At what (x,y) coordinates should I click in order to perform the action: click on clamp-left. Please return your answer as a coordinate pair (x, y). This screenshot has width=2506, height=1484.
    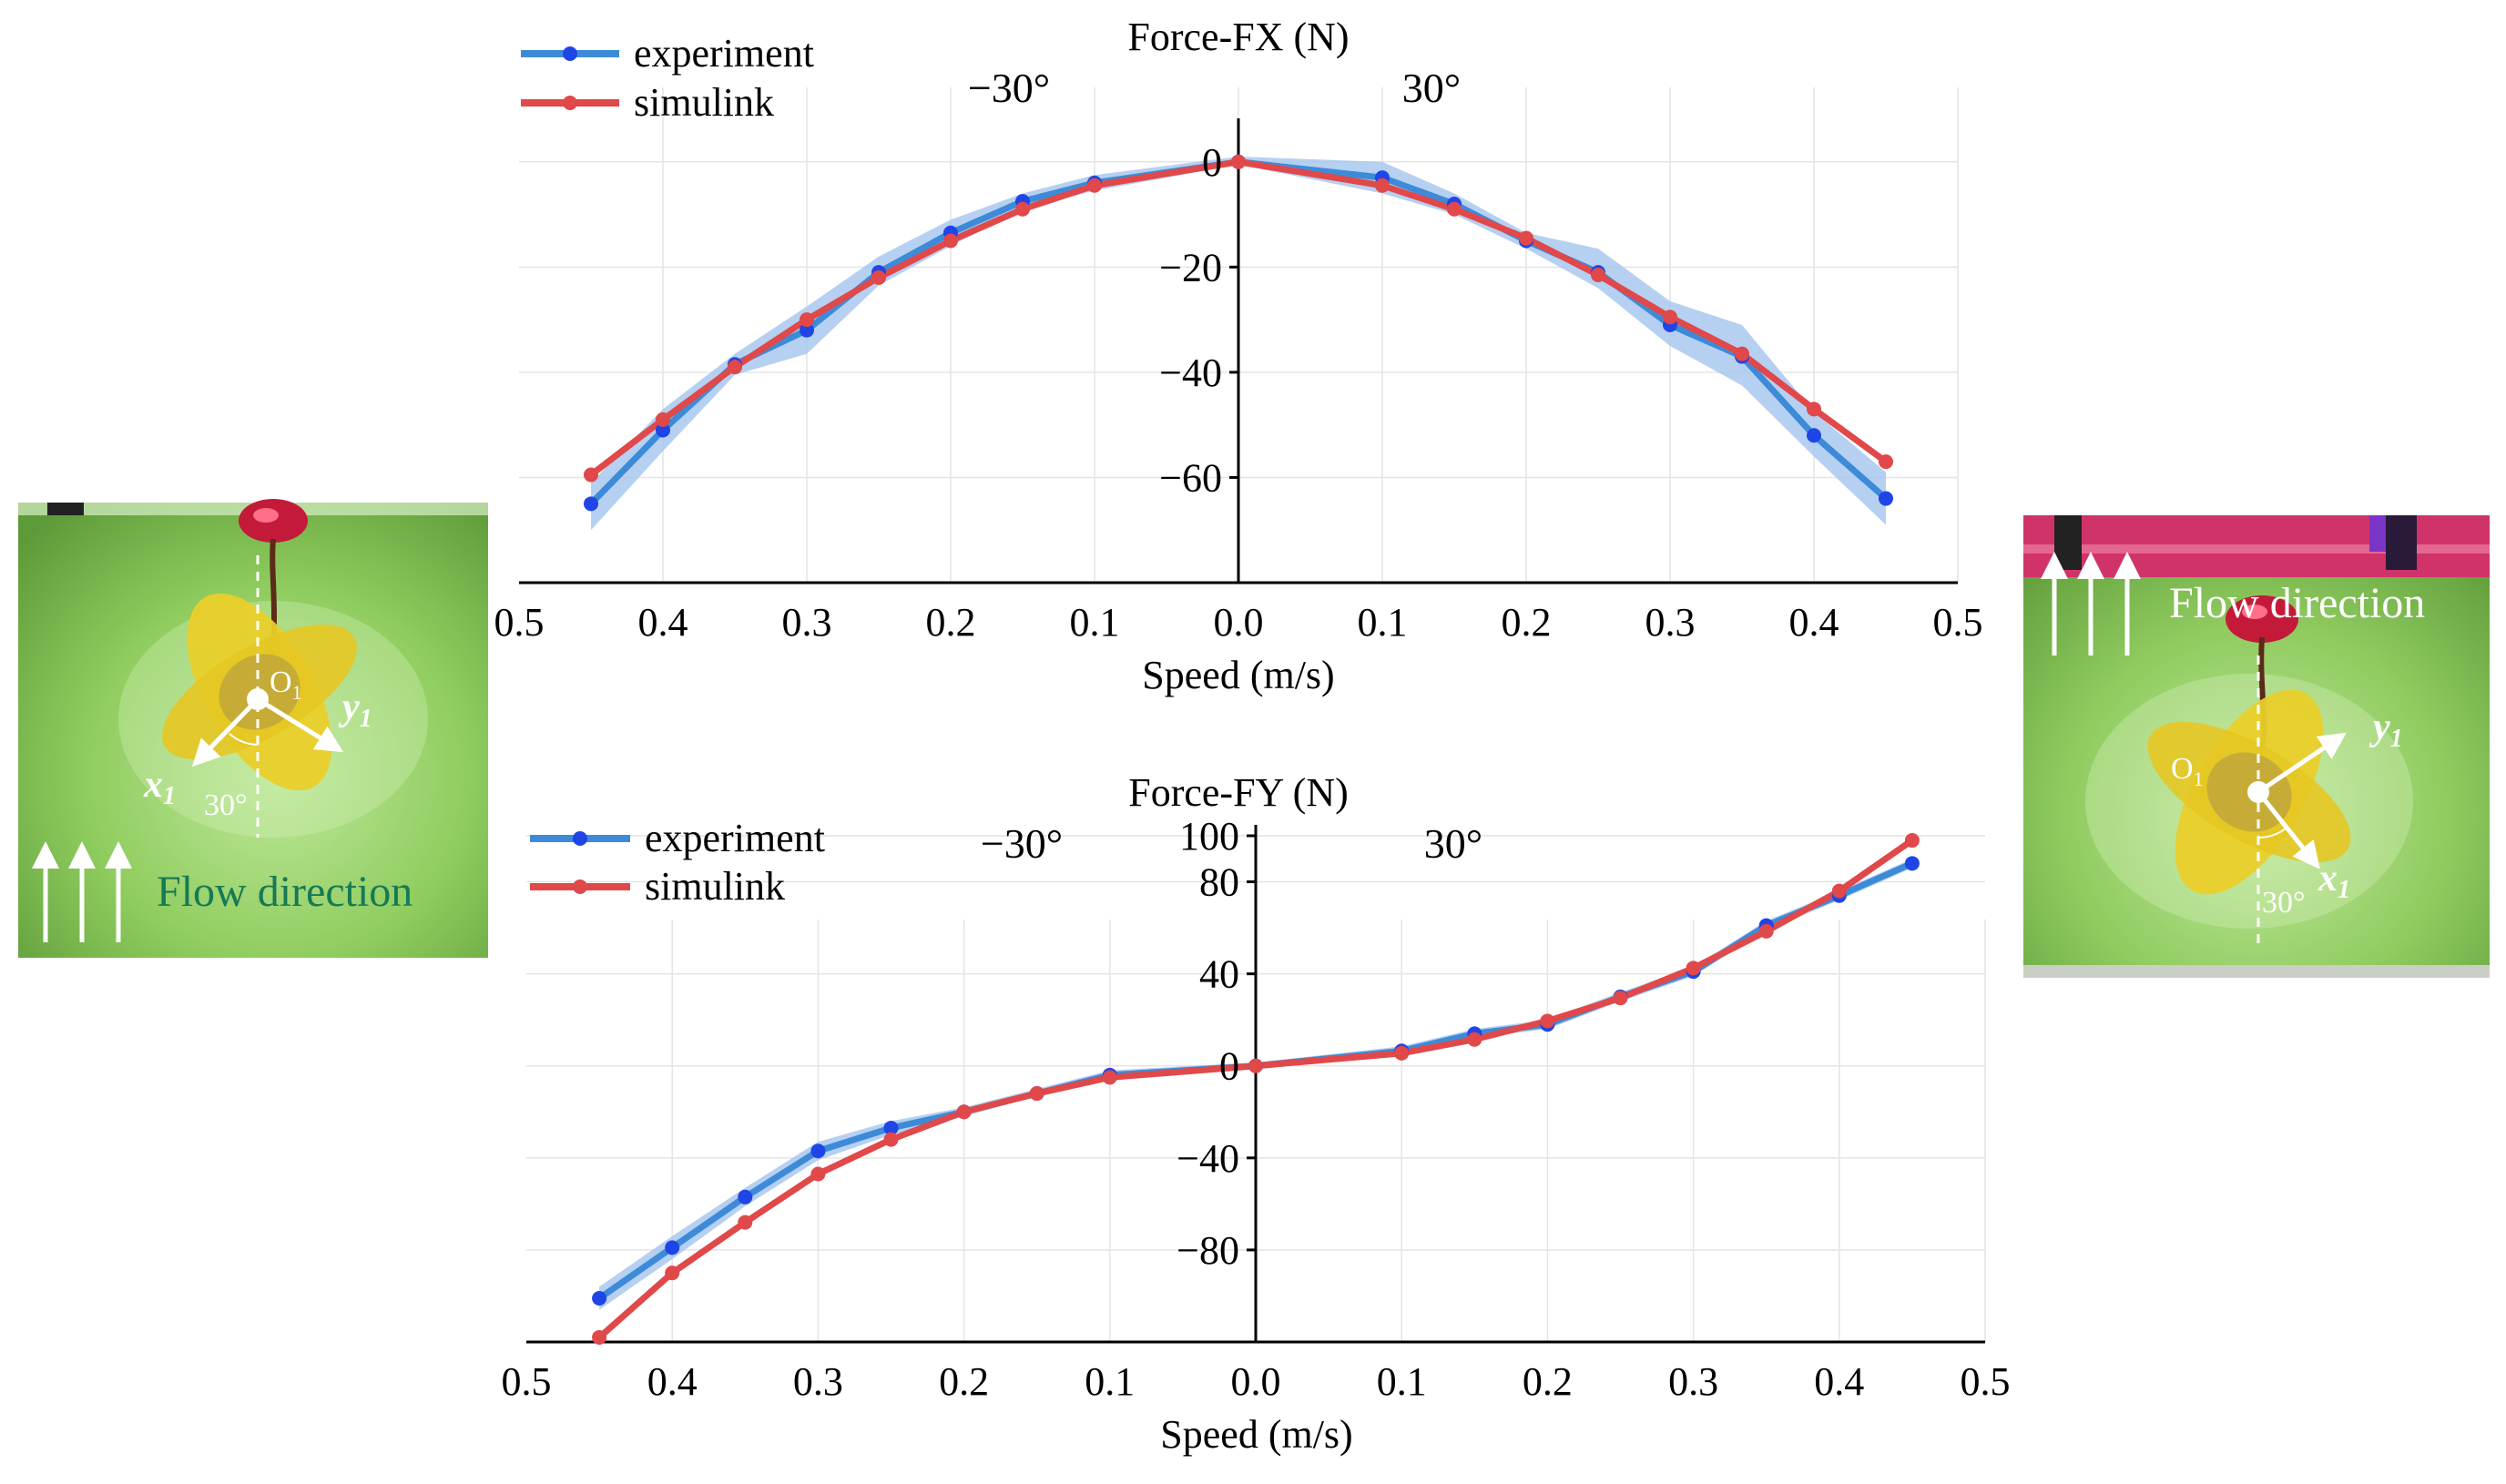
    Looking at the image, I should click on (2068, 542).